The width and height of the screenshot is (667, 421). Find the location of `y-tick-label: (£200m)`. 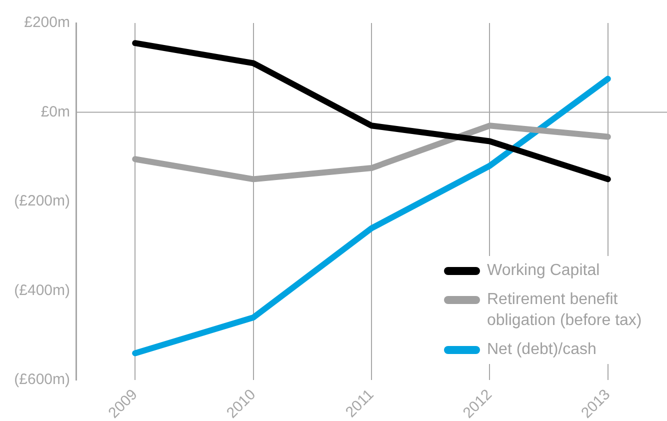

y-tick-label: (£200m) is located at coordinates (42, 201).